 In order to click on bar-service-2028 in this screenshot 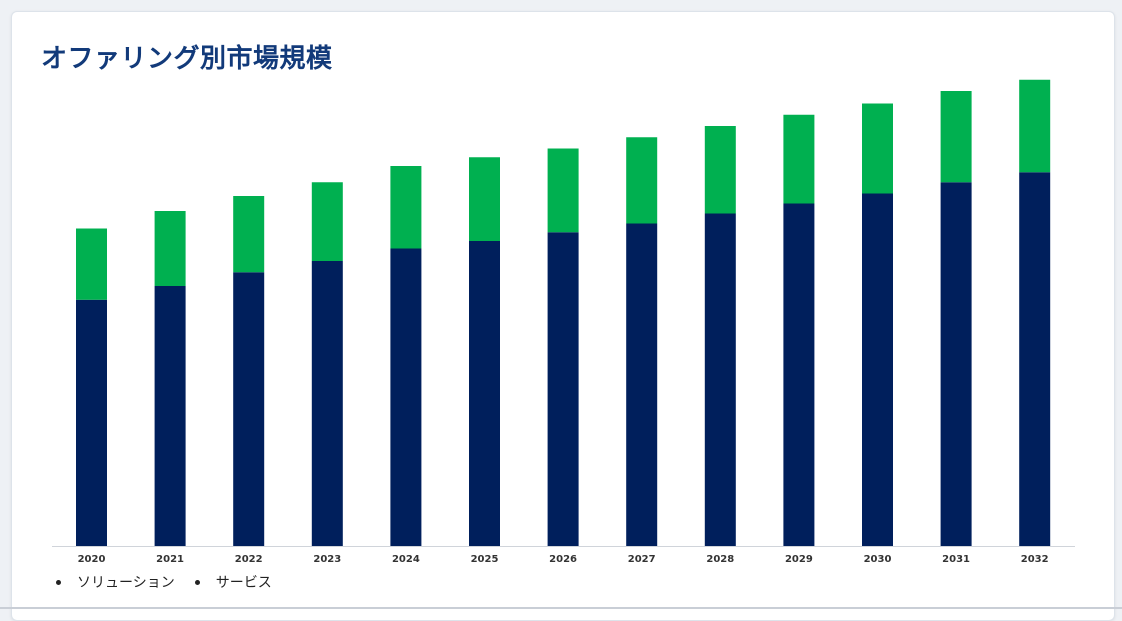, I will do `click(720, 170)`.